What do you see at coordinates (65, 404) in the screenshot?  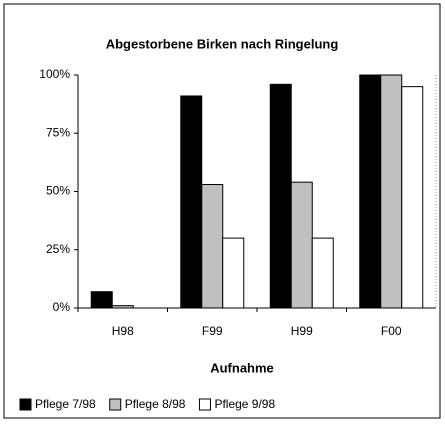 I see `legend-label: Pflege 7/98` at bounding box center [65, 404].